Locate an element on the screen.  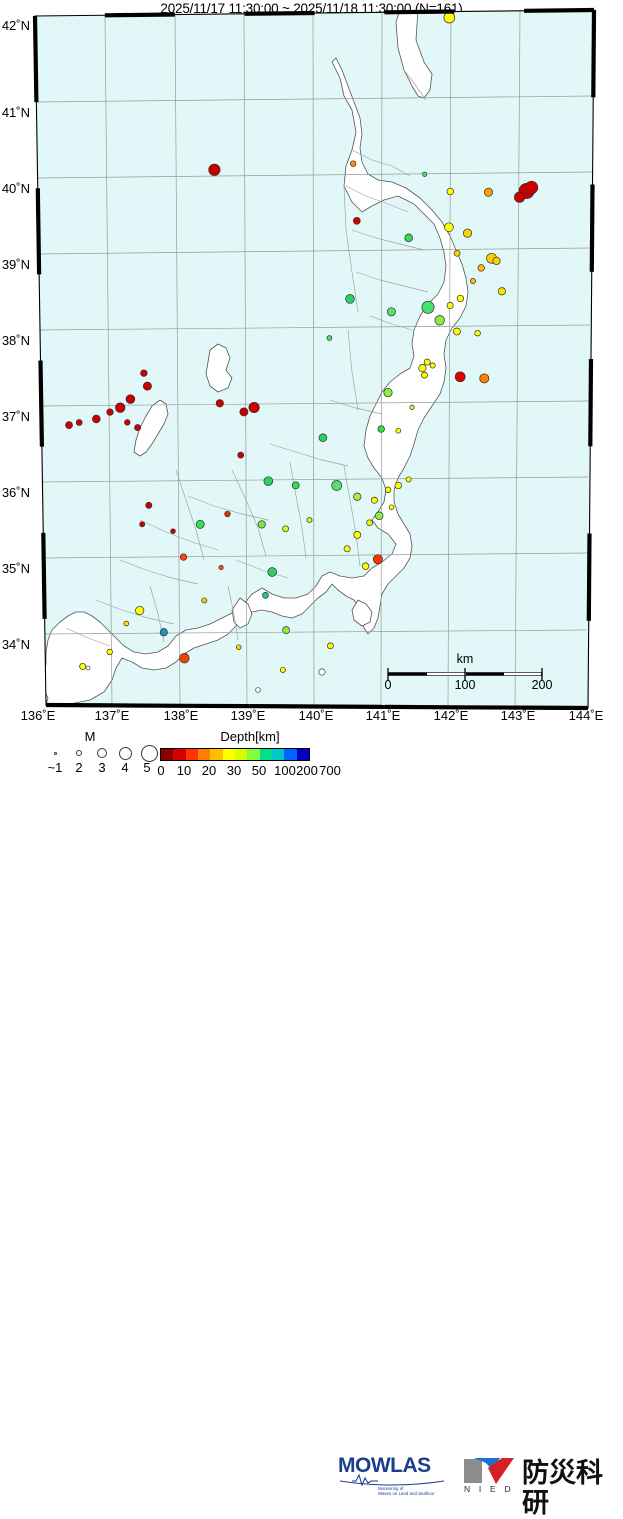
lat-label-37: 37˚N is located at coordinates (15, 416).